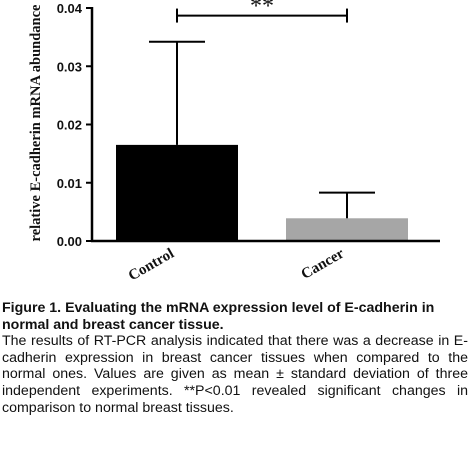 The image size is (472, 449). Describe the element at coordinates (347, 229) in the screenshot. I see `bar-cancer` at that location.